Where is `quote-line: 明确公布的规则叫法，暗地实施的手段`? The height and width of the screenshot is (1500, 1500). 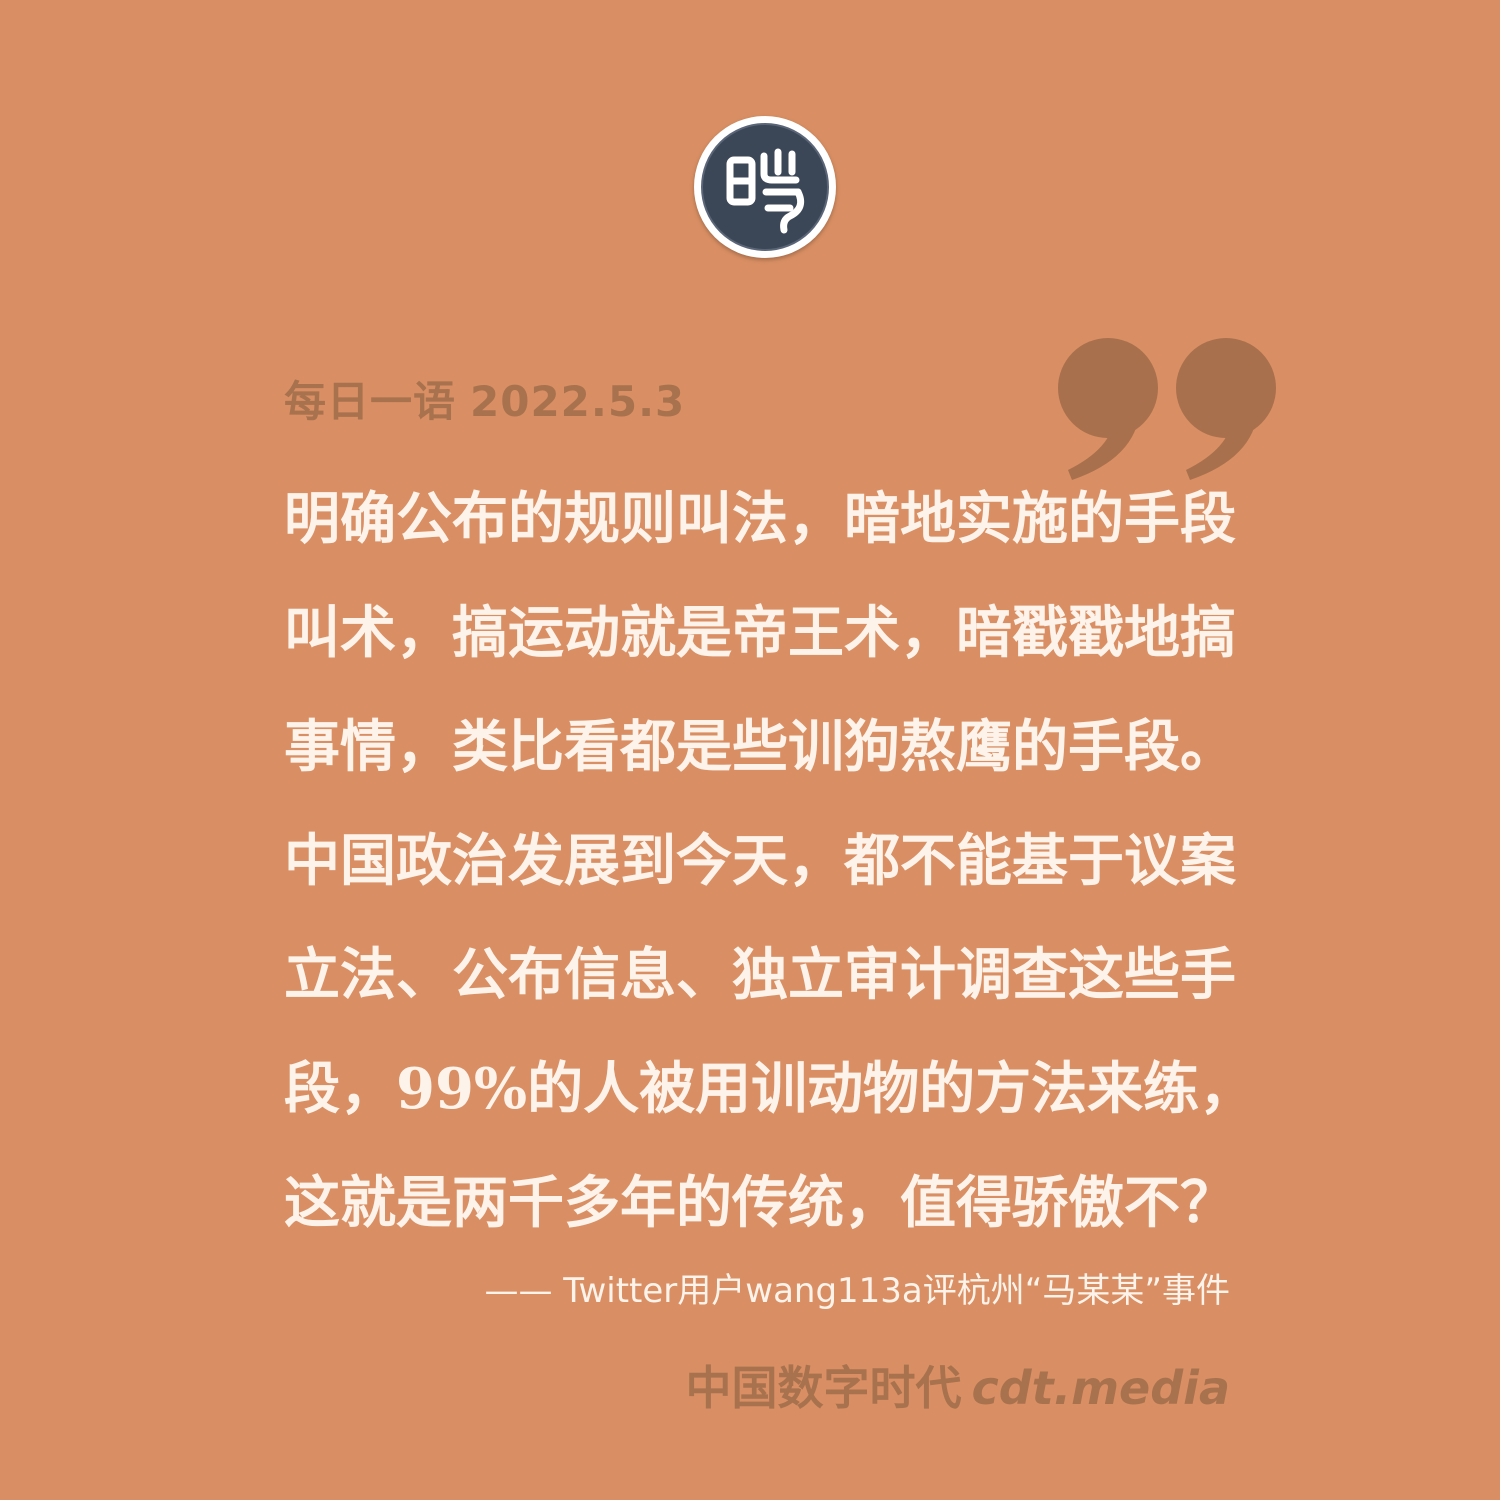 quote-line: 明确公布的规则叫法，暗地实施的手段 is located at coordinates (760, 519).